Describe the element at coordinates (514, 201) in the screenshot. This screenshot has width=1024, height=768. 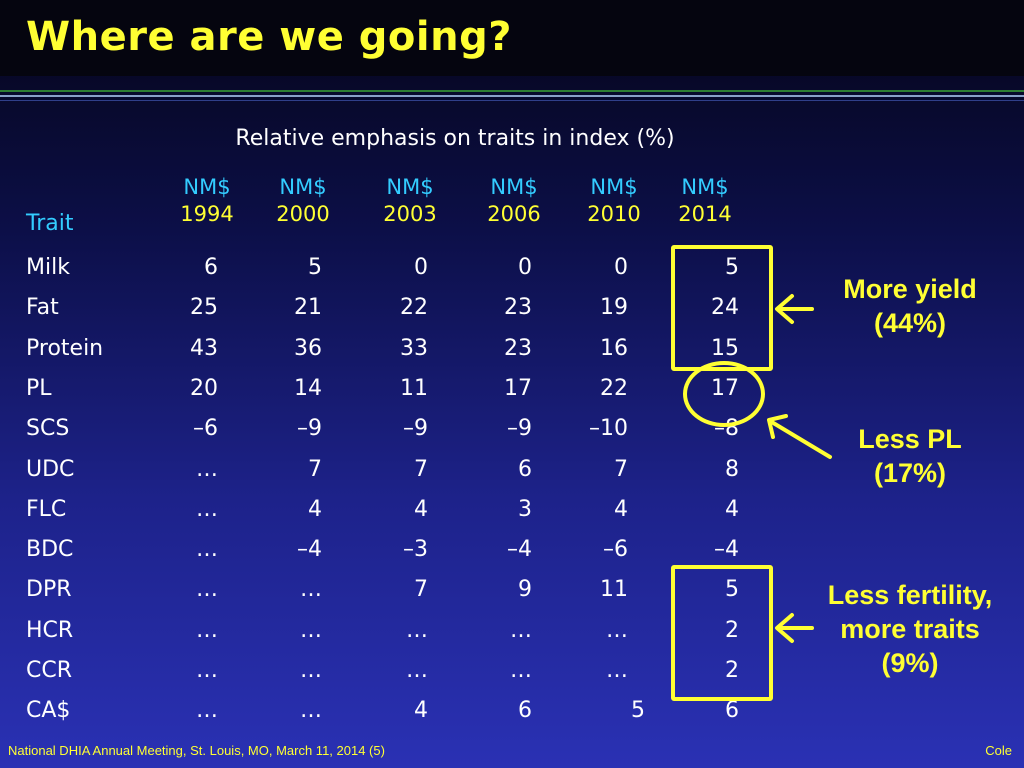
I see `column-header-3: NM$ 2006` at that location.